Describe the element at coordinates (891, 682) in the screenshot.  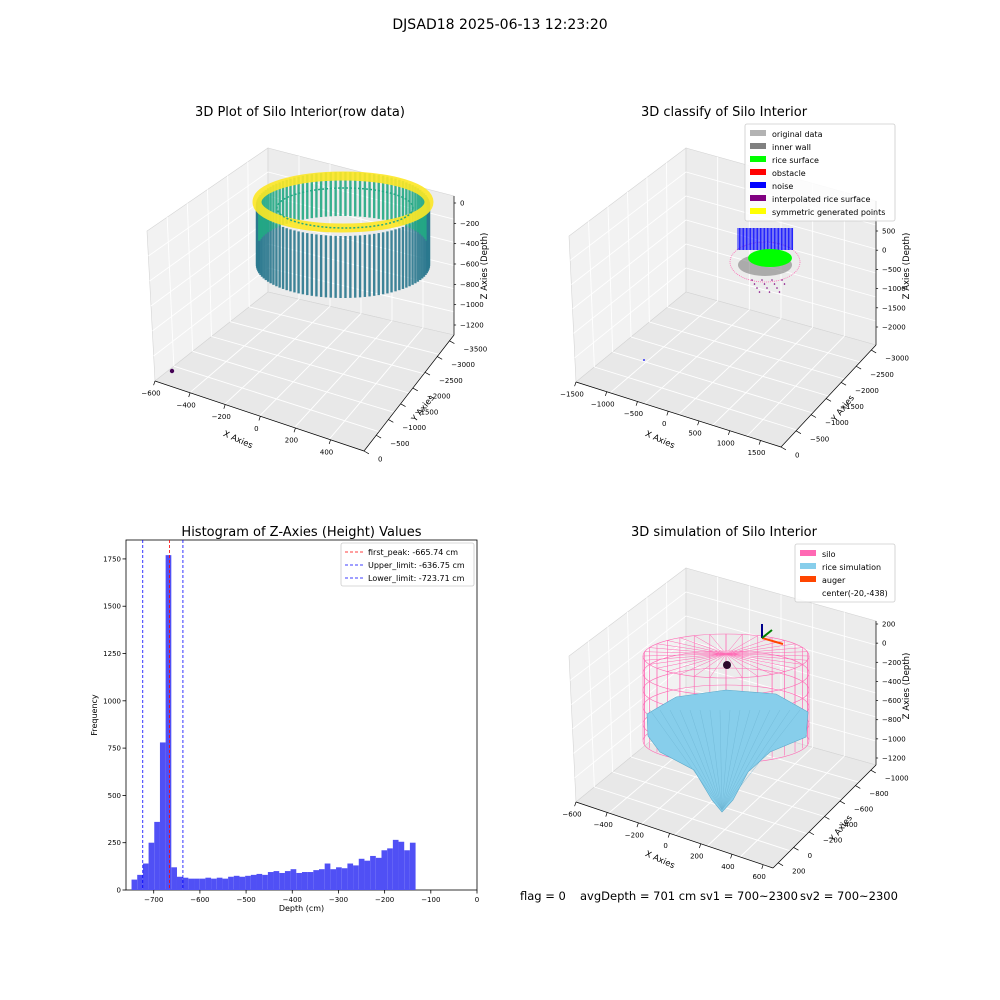
I see `z-axis-tick-label: −400` at that location.